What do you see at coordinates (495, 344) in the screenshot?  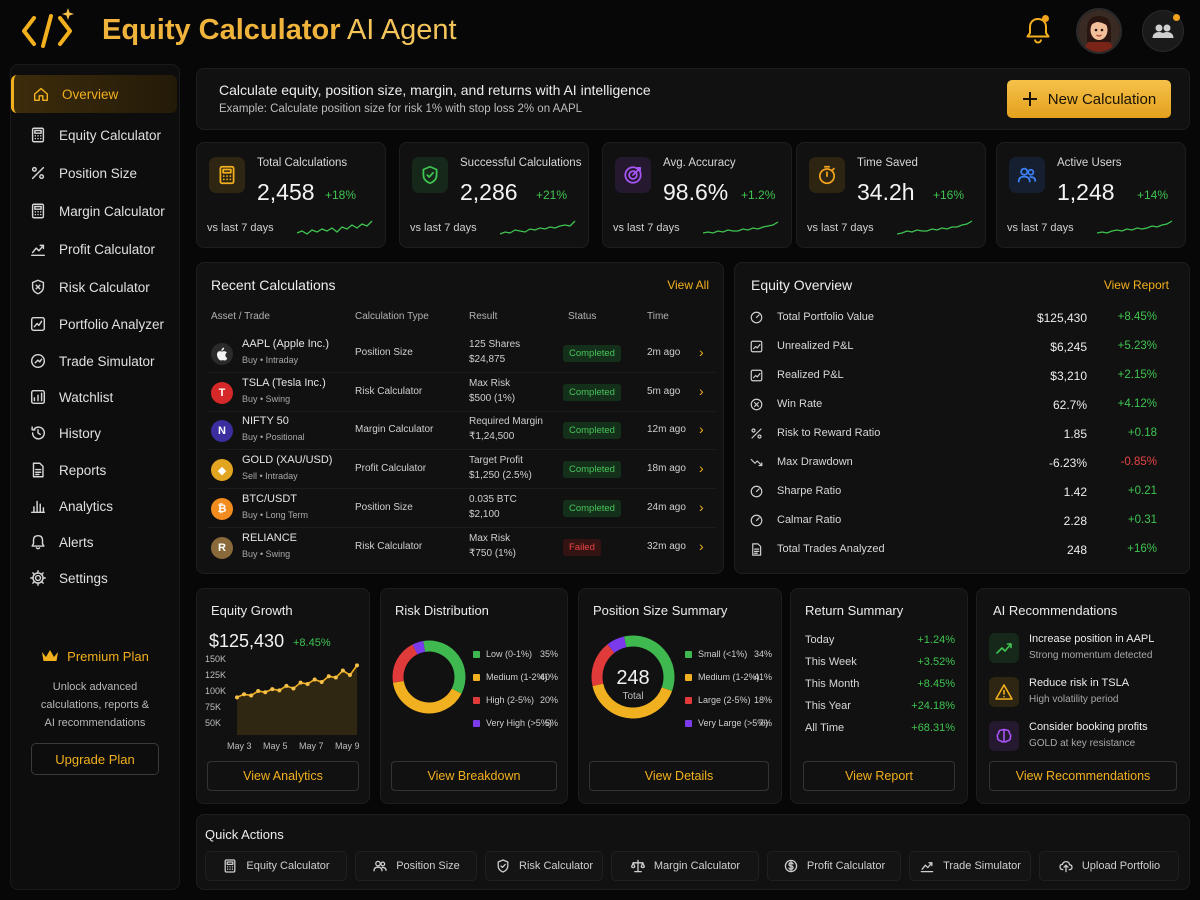 I see `result-line-1: 125 Shares` at bounding box center [495, 344].